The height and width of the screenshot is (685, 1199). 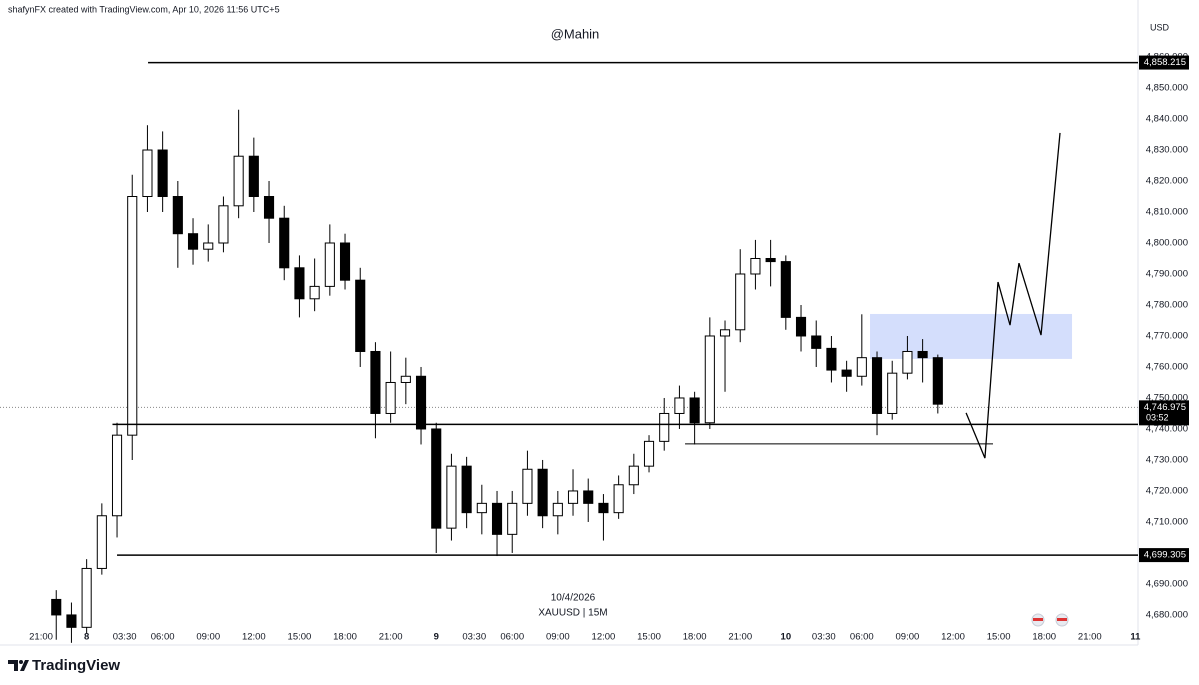 What do you see at coordinates (1157, 418) in the screenshot?
I see `countdown: 03:52` at bounding box center [1157, 418].